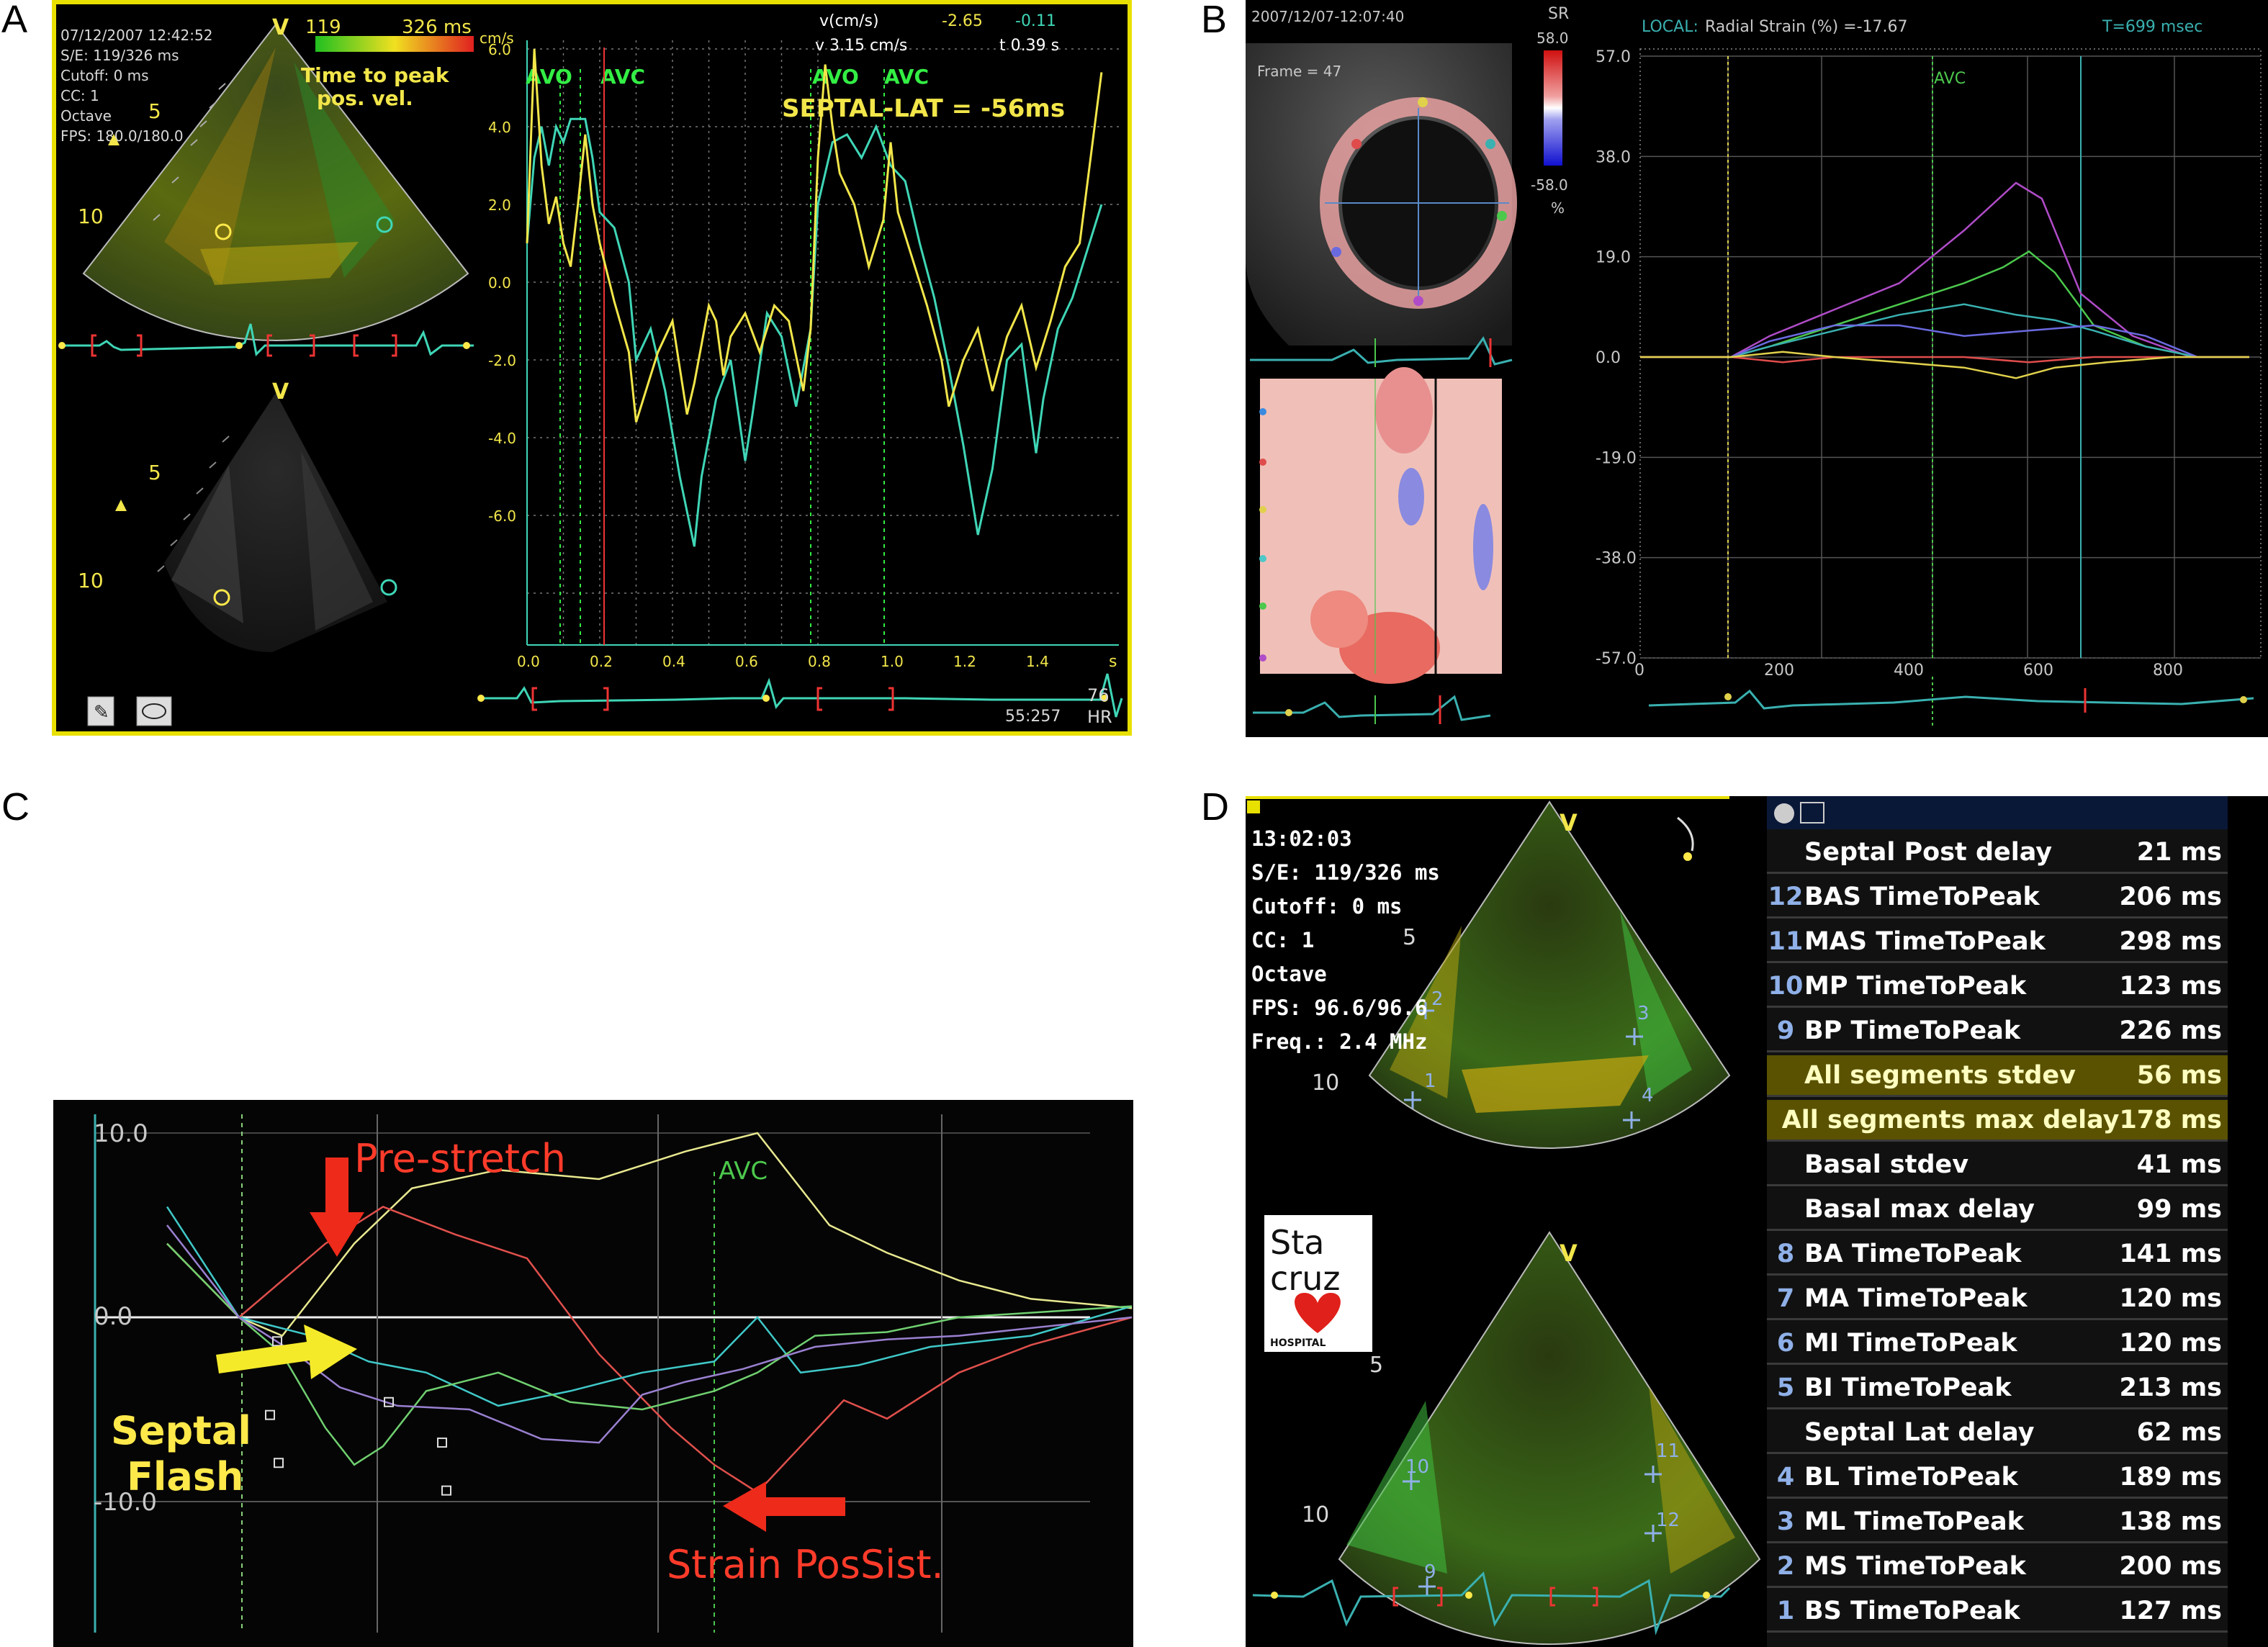 This screenshot has height=1647, width=2268. What do you see at coordinates (100, 711) in the screenshot?
I see `pencil-tool-button` at bounding box center [100, 711].